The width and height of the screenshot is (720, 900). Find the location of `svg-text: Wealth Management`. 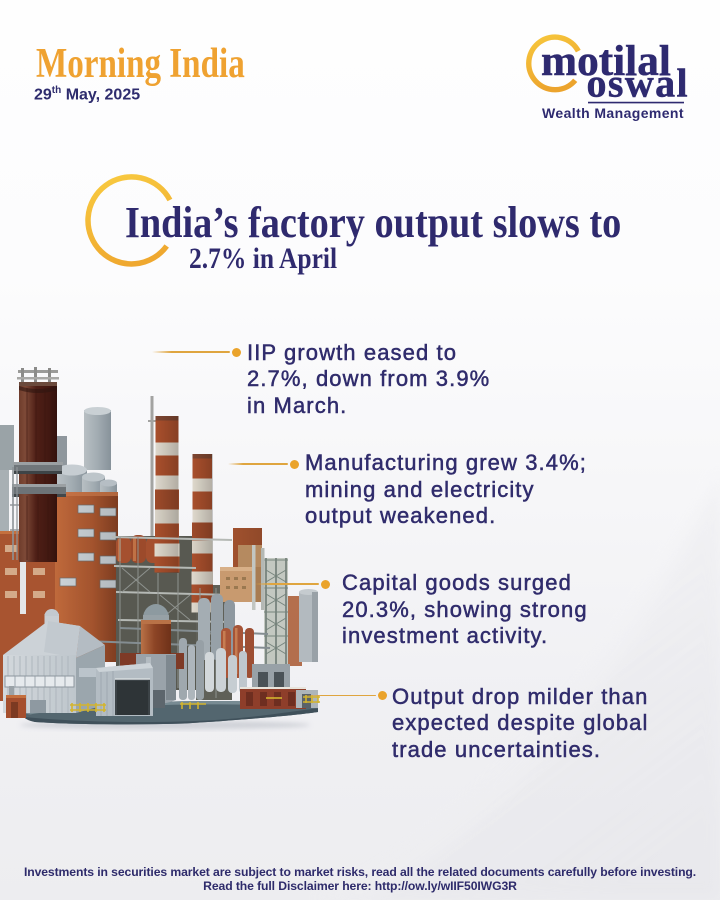

svg-text: Wealth Management is located at coordinates (613, 113).